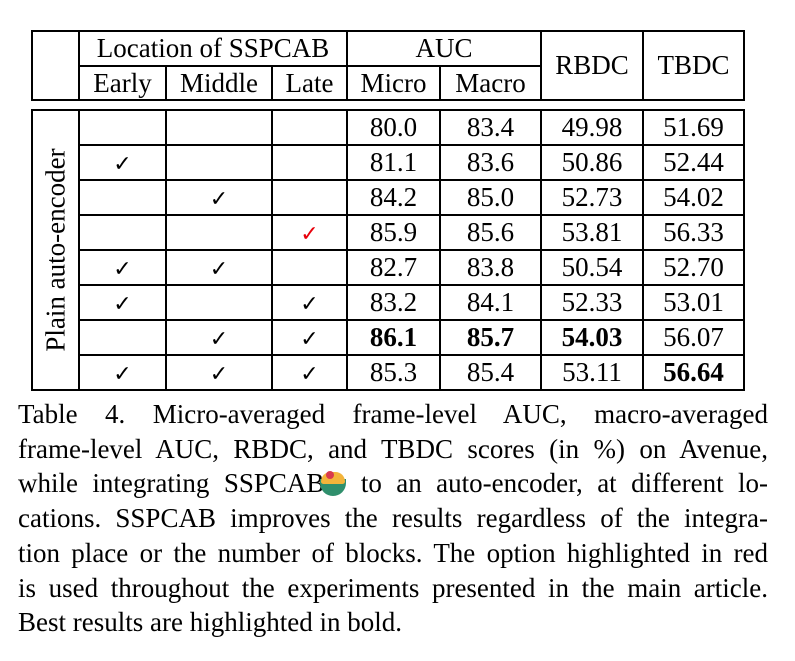 The height and width of the screenshot is (661, 795). What do you see at coordinates (490, 197) in the screenshot?
I see `macro-cell: 85.0` at bounding box center [490, 197].